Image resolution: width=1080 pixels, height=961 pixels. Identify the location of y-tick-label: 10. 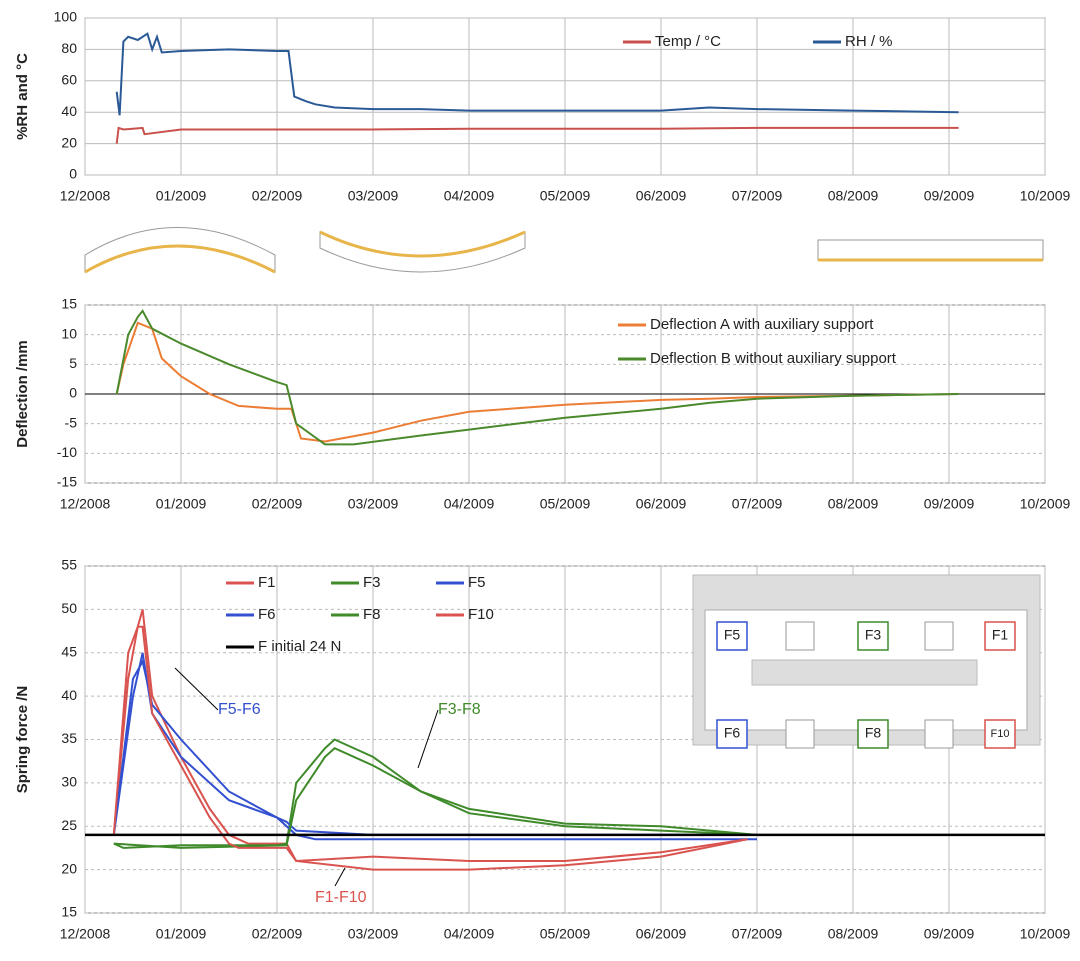
(69, 333).